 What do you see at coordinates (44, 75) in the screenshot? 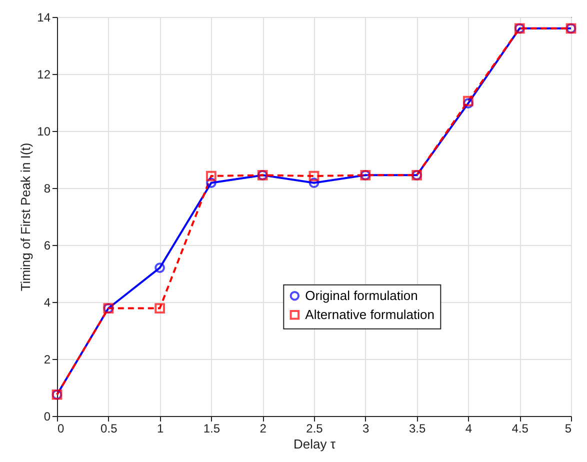
I see `y-tick-label: 12` at bounding box center [44, 75].